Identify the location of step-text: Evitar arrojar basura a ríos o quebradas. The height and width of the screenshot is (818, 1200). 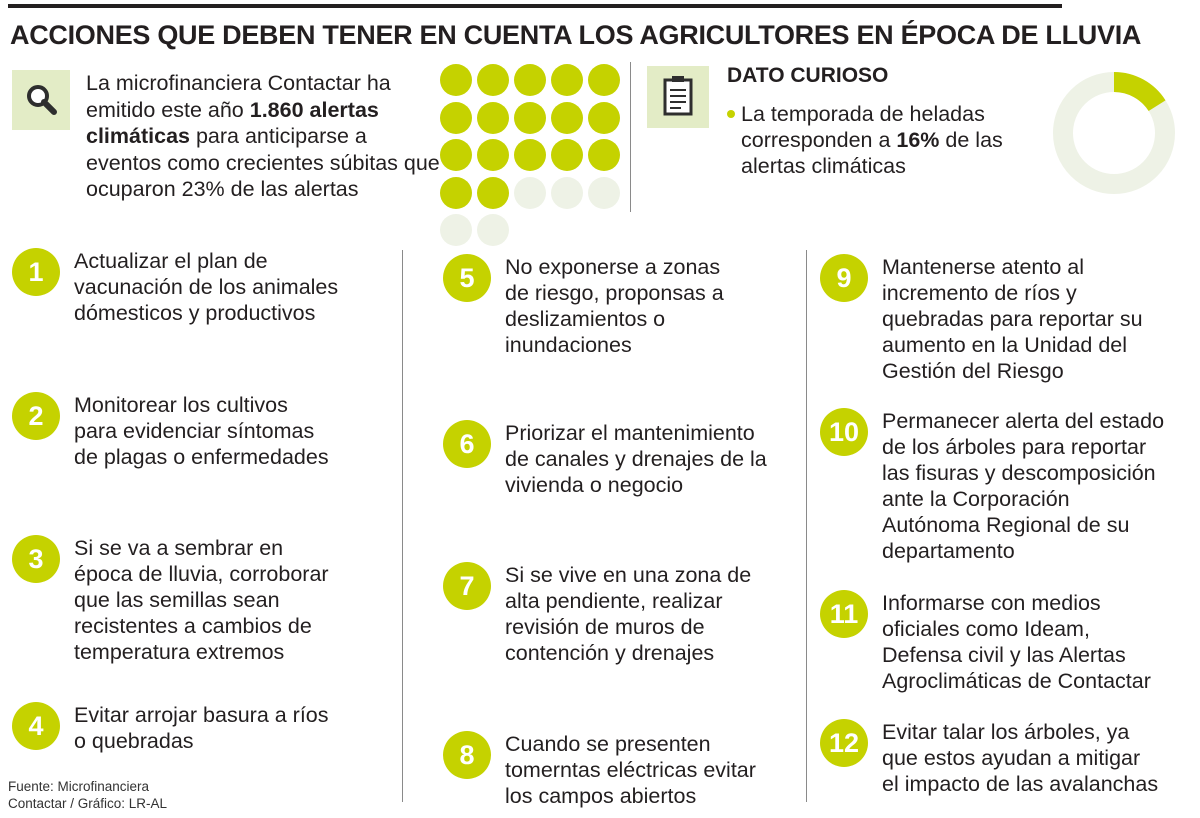
(201, 728).